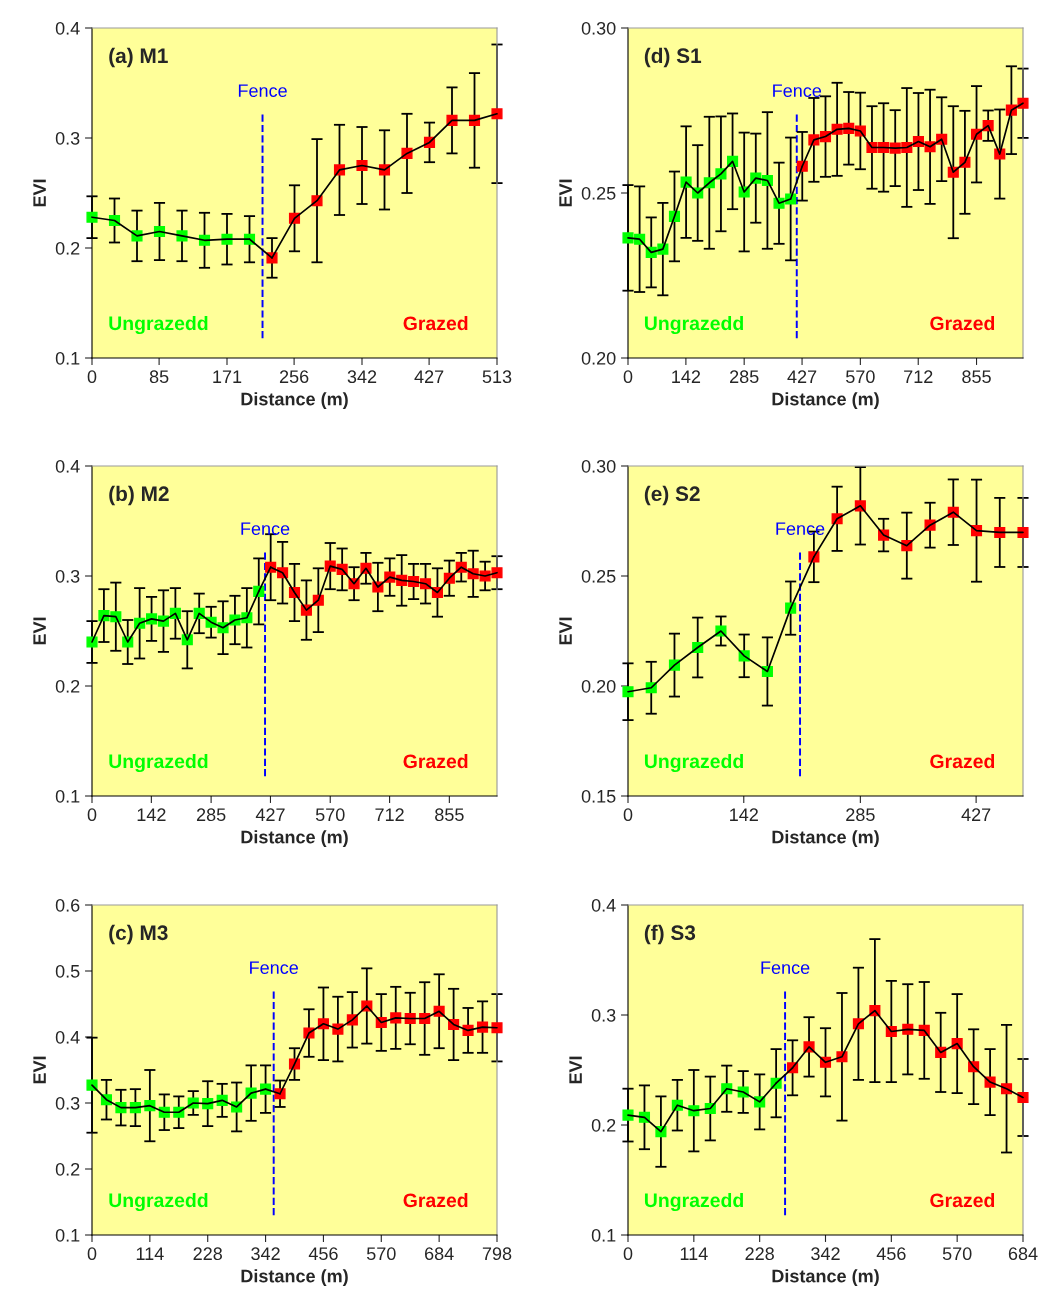 This screenshot has height=1306, width=1038. Describe the element at coordinates (598, 796) in the screenshot. I see `y-tick-label: 0.15` at that location.